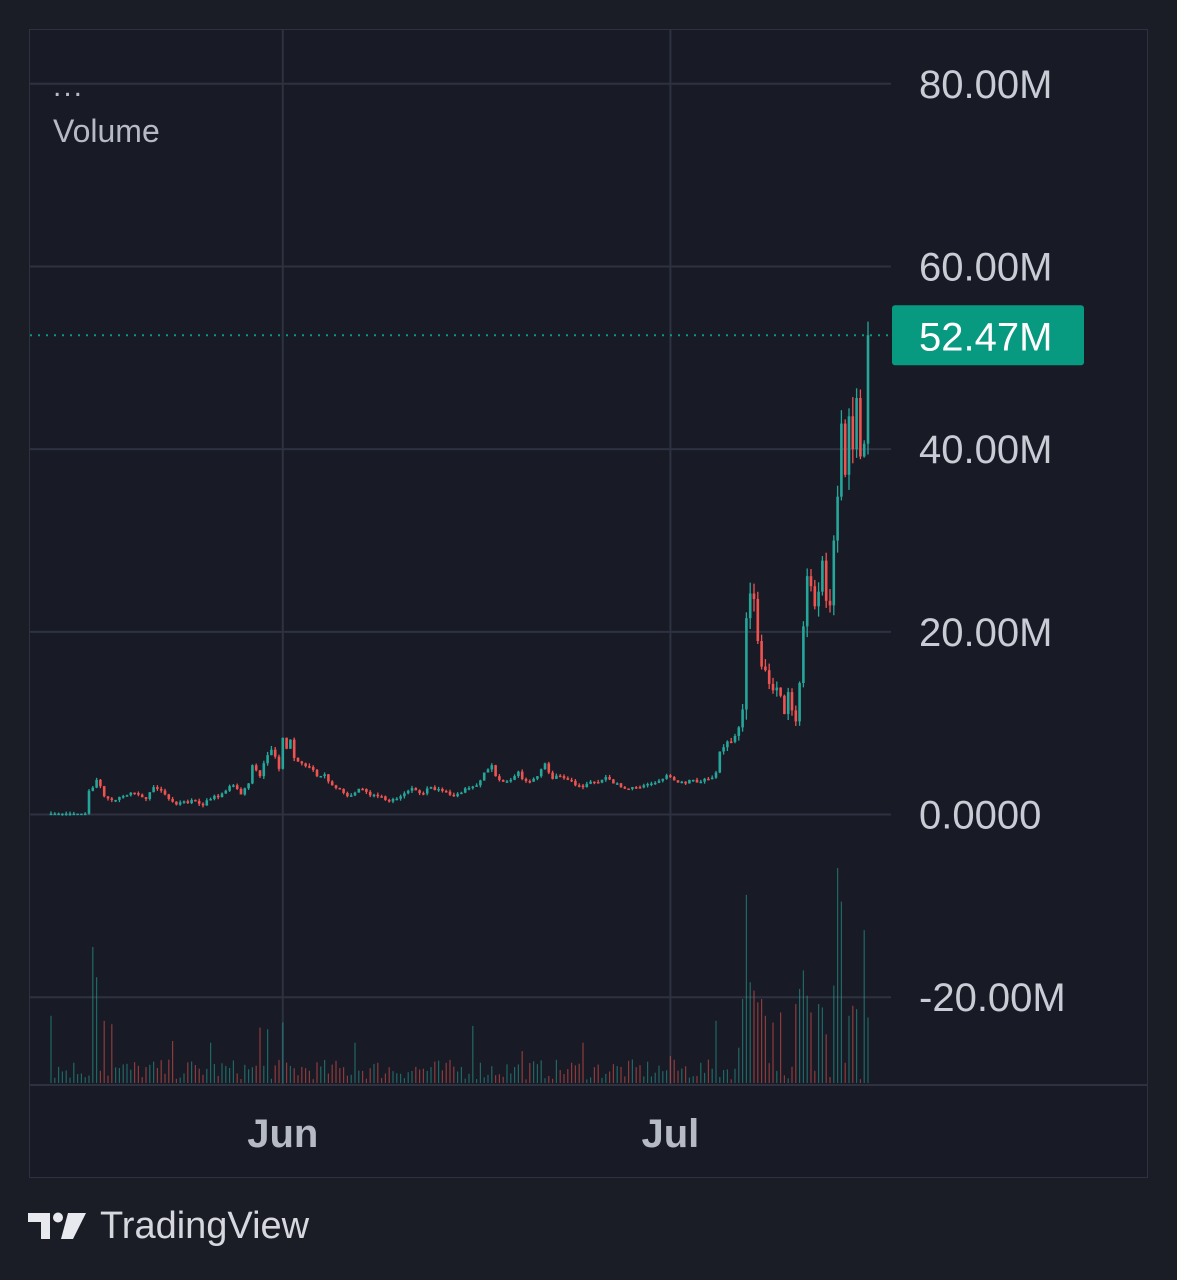 The height and width of the screenshot is (1280, 1177). What do you see at coordinates (985, 450) in the screenshot?
I see `price-axis-tick-label: 40.00M` at bounding box center [985, 450].